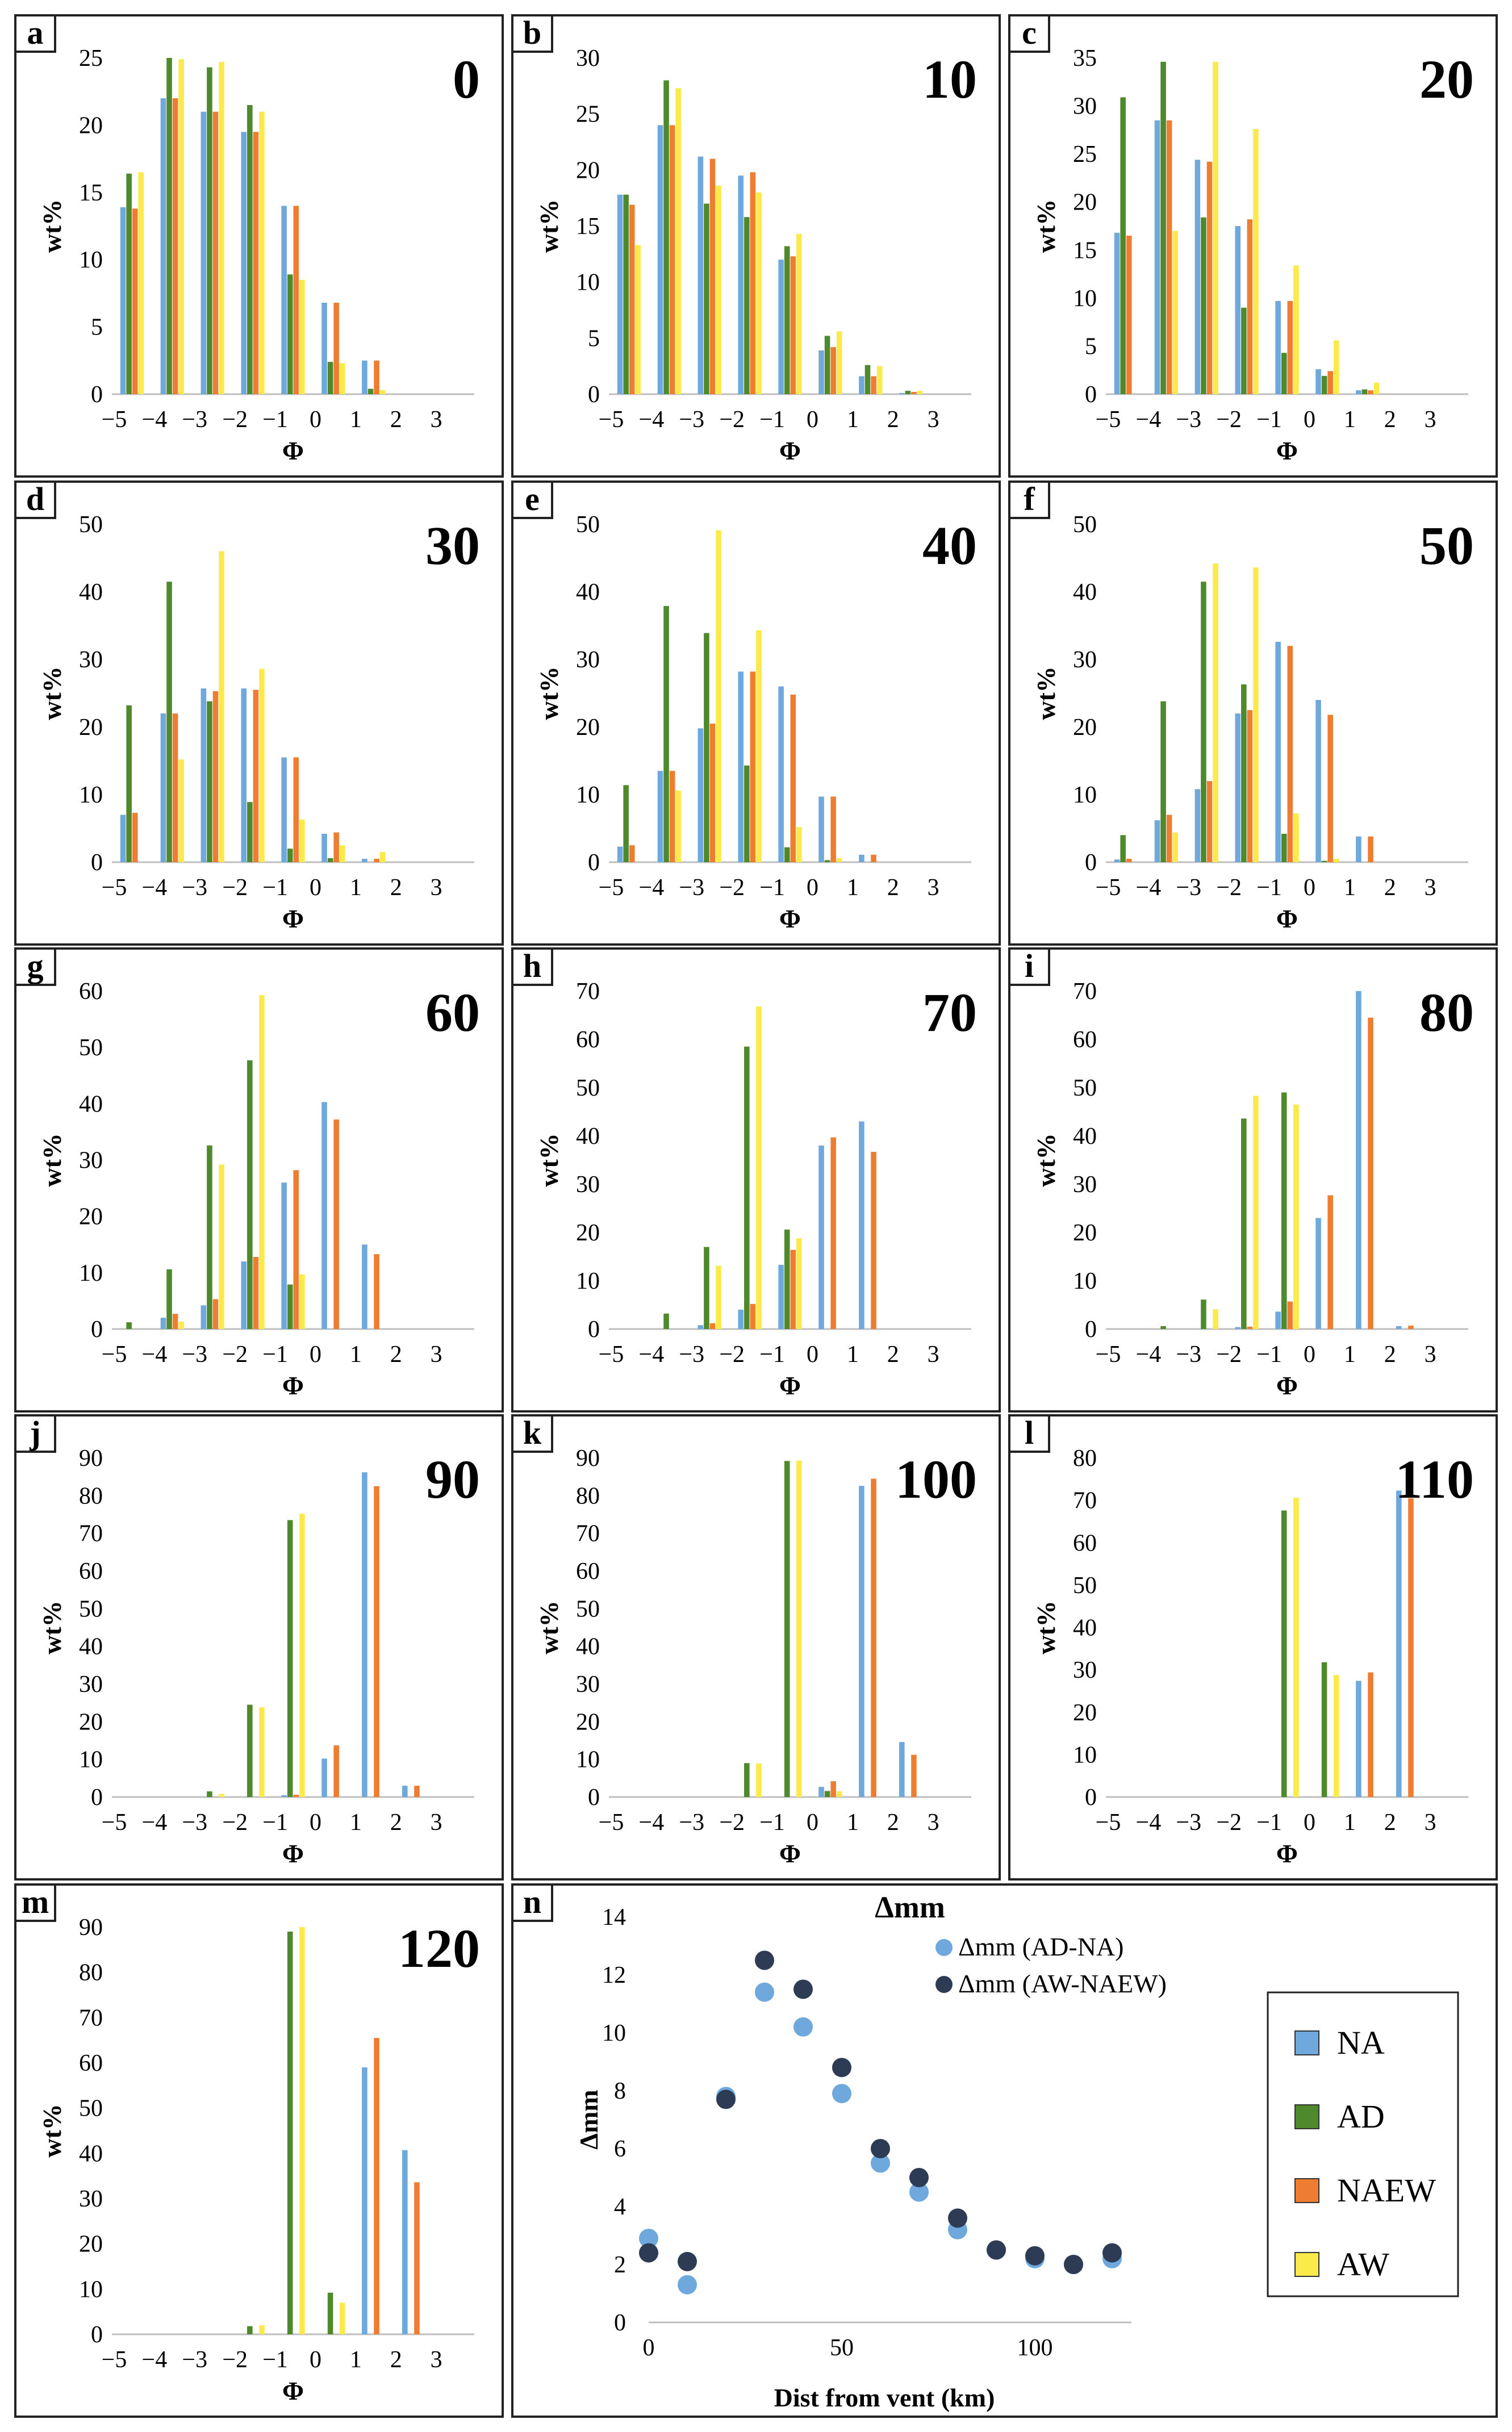 This screenshot has width=1512, height=2432. Describe the element at coordinates (91, 728) in the screenshot. I see `y-tick-label: 20` at that location.